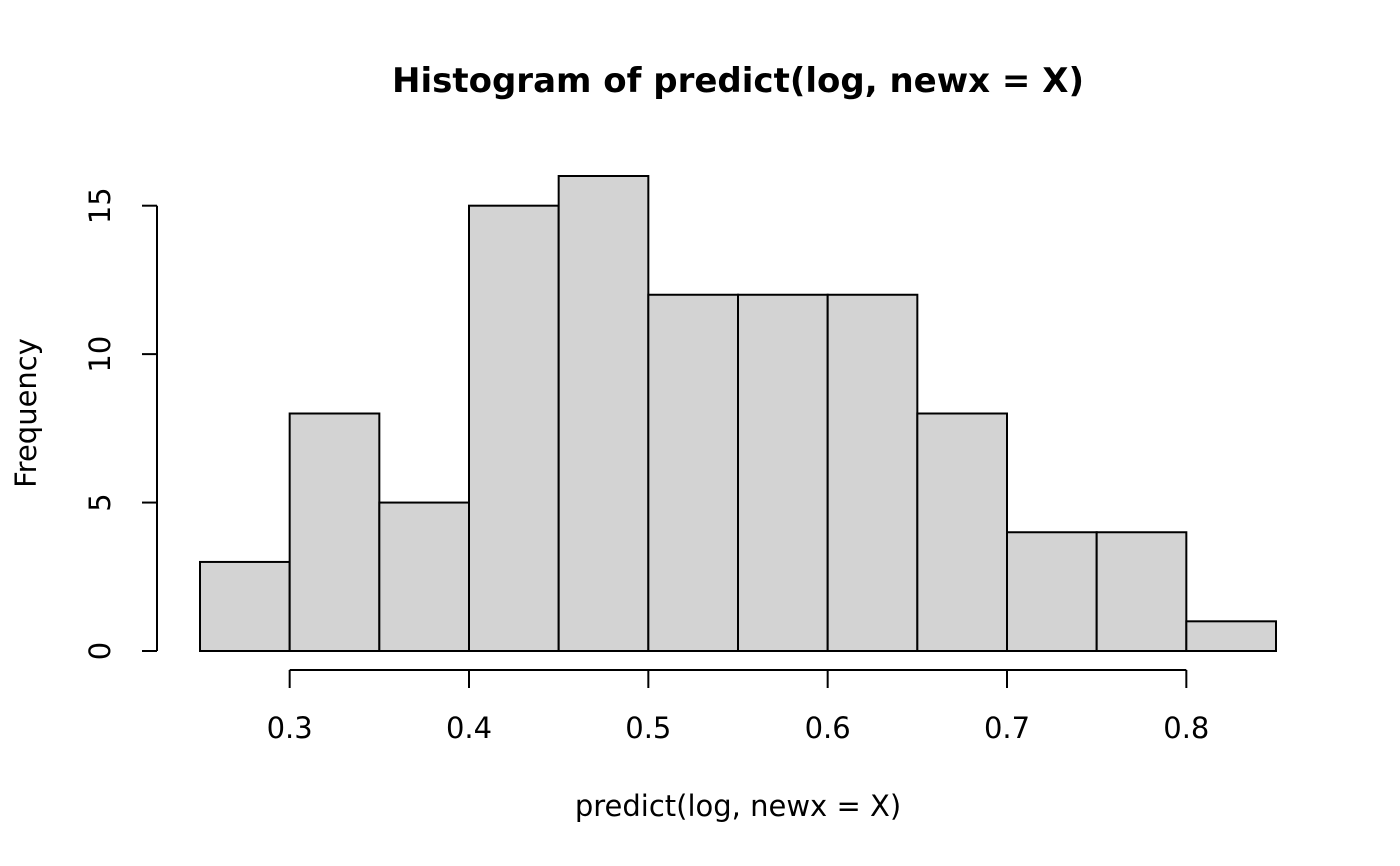 The width and height of the screenshot is (1400, 866). Describe the element at coordinates (648, 728) in the screenshot. I see `x-tick-label-0.5: 0.5` at that location.